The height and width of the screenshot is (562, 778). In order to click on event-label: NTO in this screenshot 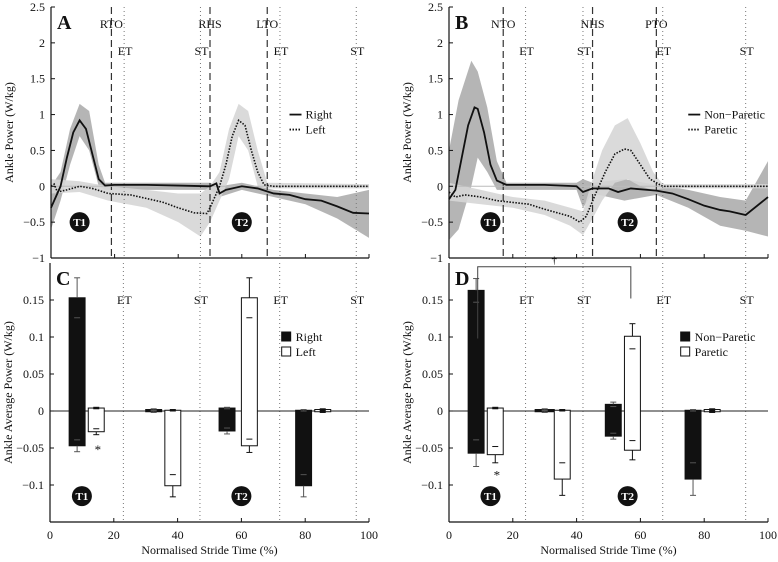, I will do `click(503, 24)`.